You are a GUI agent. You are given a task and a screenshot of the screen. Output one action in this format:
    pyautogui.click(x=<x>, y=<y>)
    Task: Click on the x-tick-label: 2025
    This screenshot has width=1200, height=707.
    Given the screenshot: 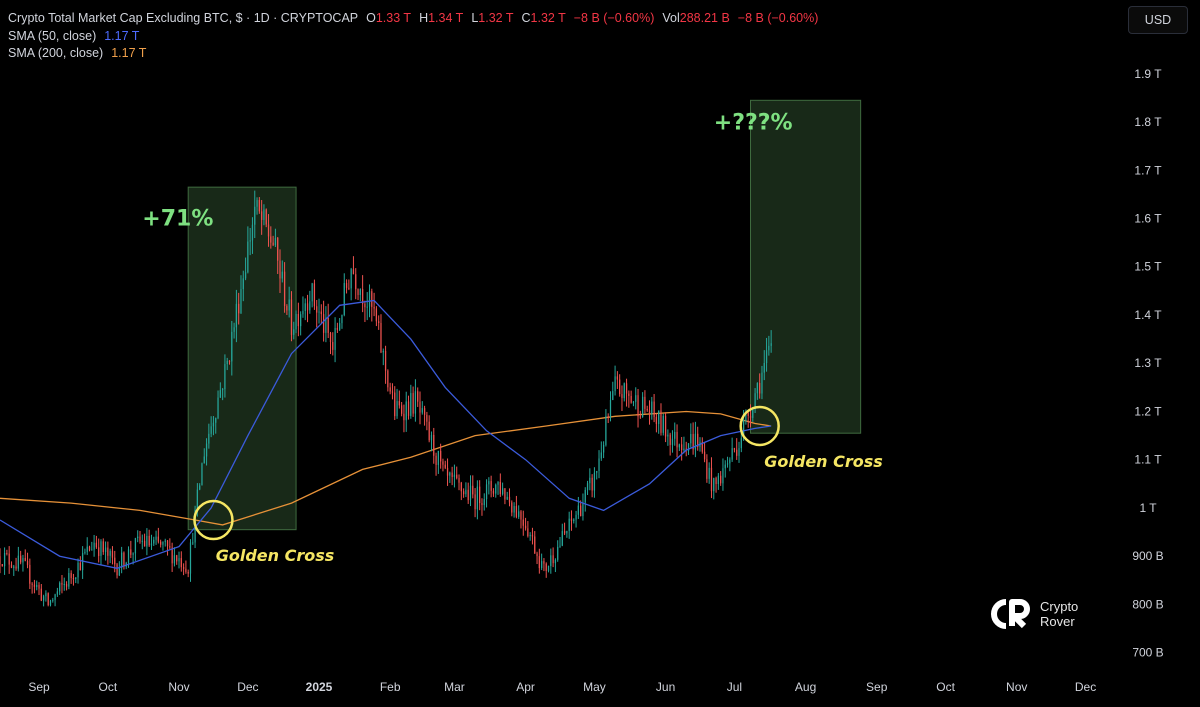 What is the action you would take?
    pyautogui.click(x=319, y=687)
    